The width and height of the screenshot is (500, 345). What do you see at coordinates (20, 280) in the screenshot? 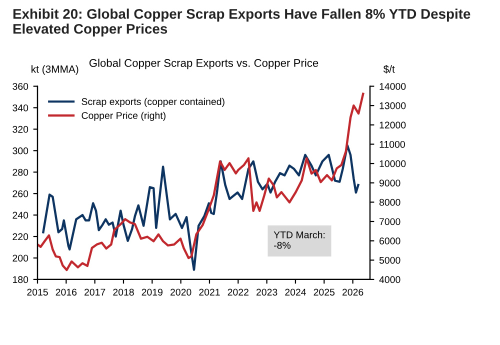
I see `y-tick-label: 180` at bounding box center [20, 280].